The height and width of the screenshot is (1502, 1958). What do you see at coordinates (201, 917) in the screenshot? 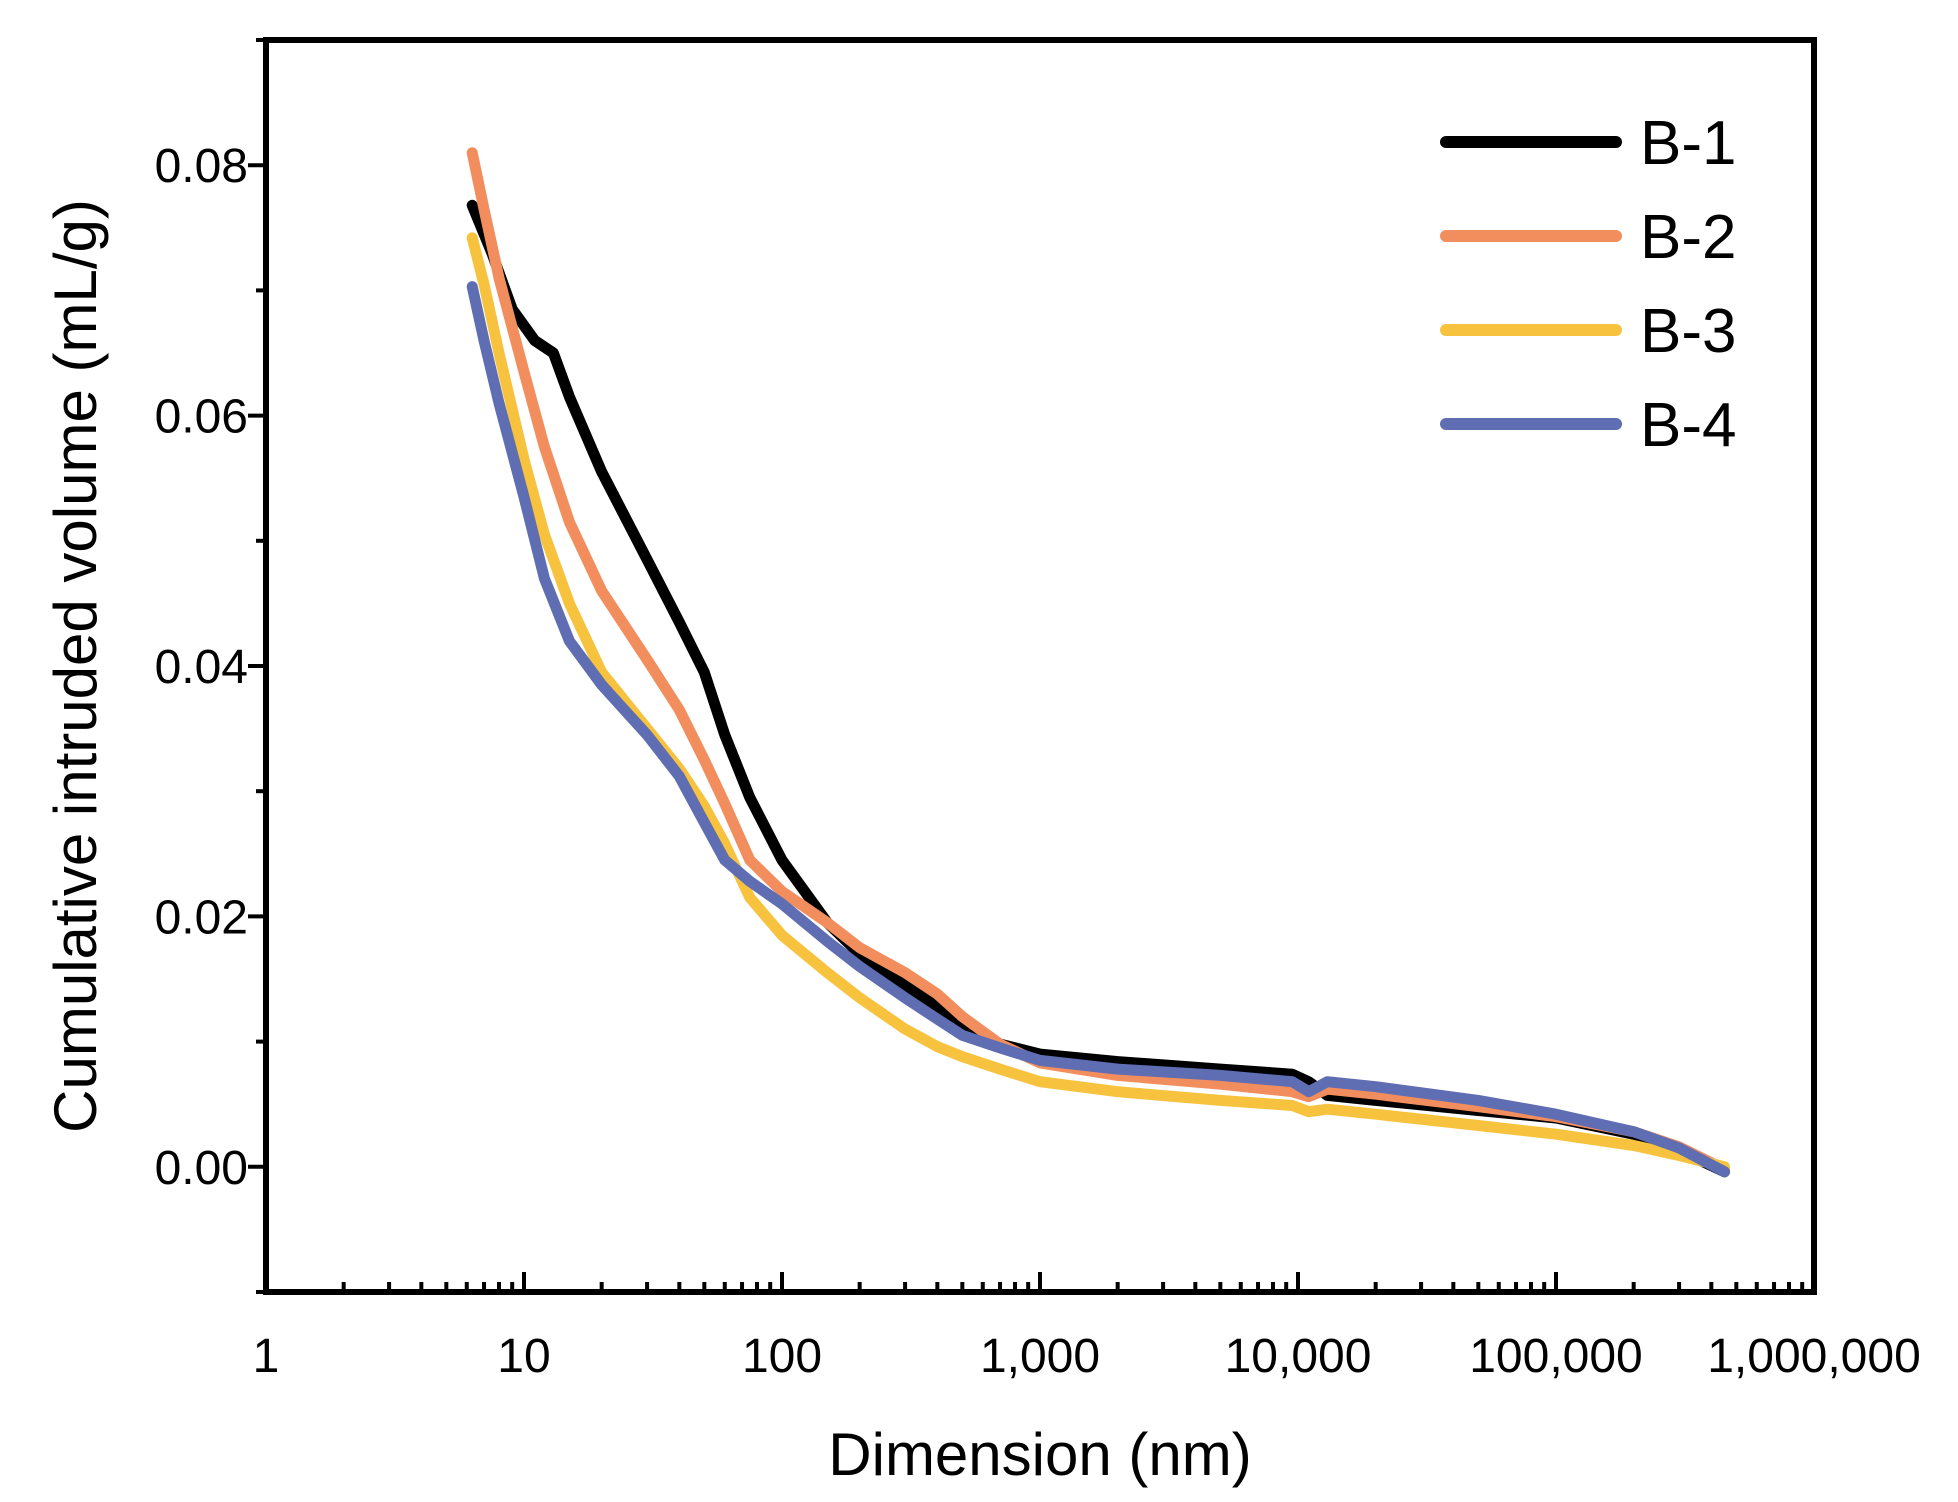
I see `y-tick-label: 0.02` at bounding box center [201, 917].